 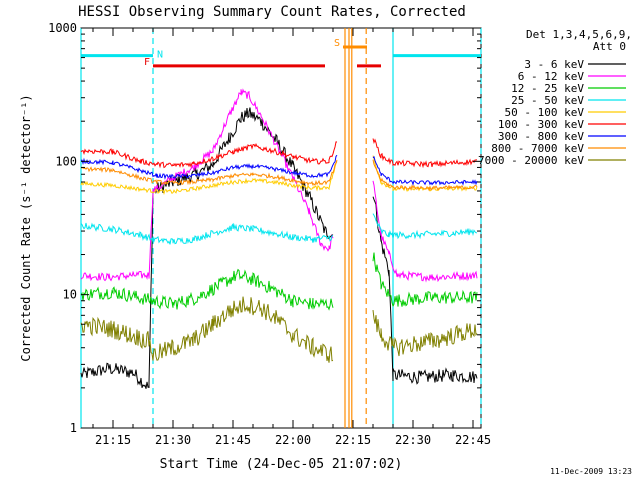 What do you see at coordinates (591, 471) in the screenshot?
I see `footer-timestamp: 11-Dec-2009 13:23` at bounding box center [591, 471].